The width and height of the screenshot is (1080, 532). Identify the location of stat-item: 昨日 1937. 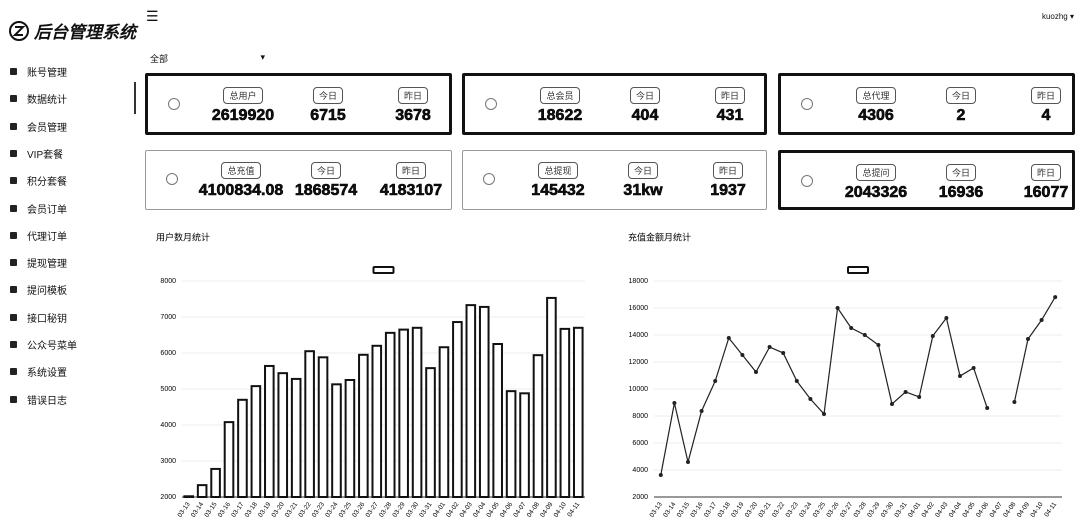
(728, 180).